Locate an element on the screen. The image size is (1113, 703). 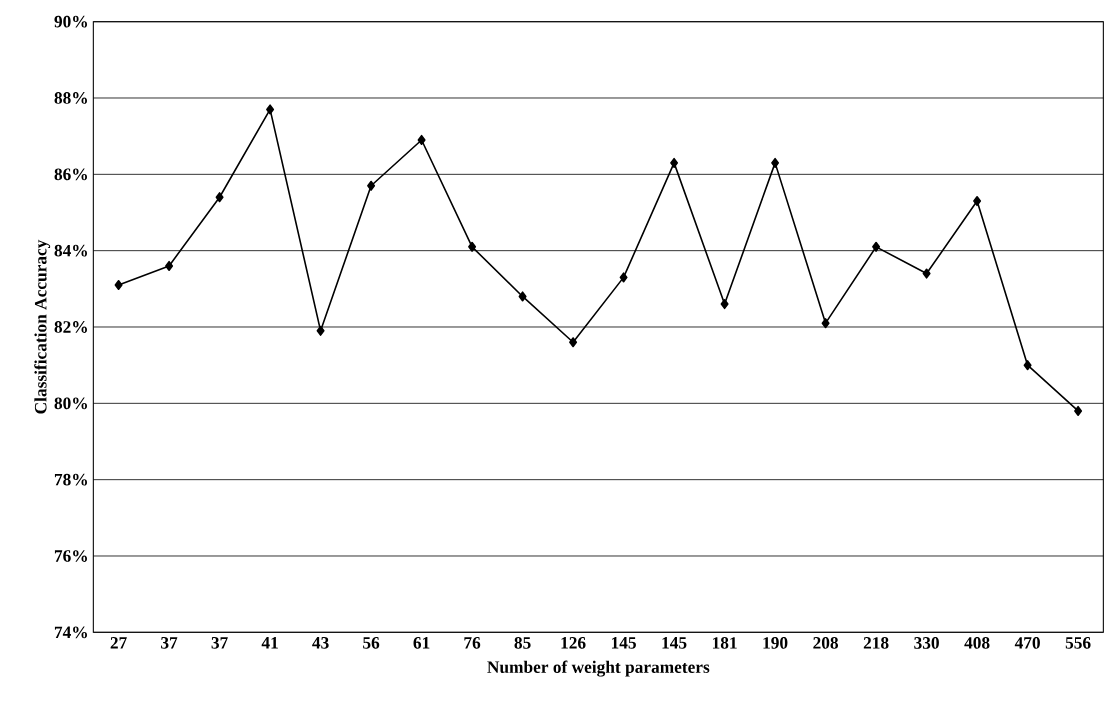
y-tick-label: 86% is located at coordinates (70, 174).